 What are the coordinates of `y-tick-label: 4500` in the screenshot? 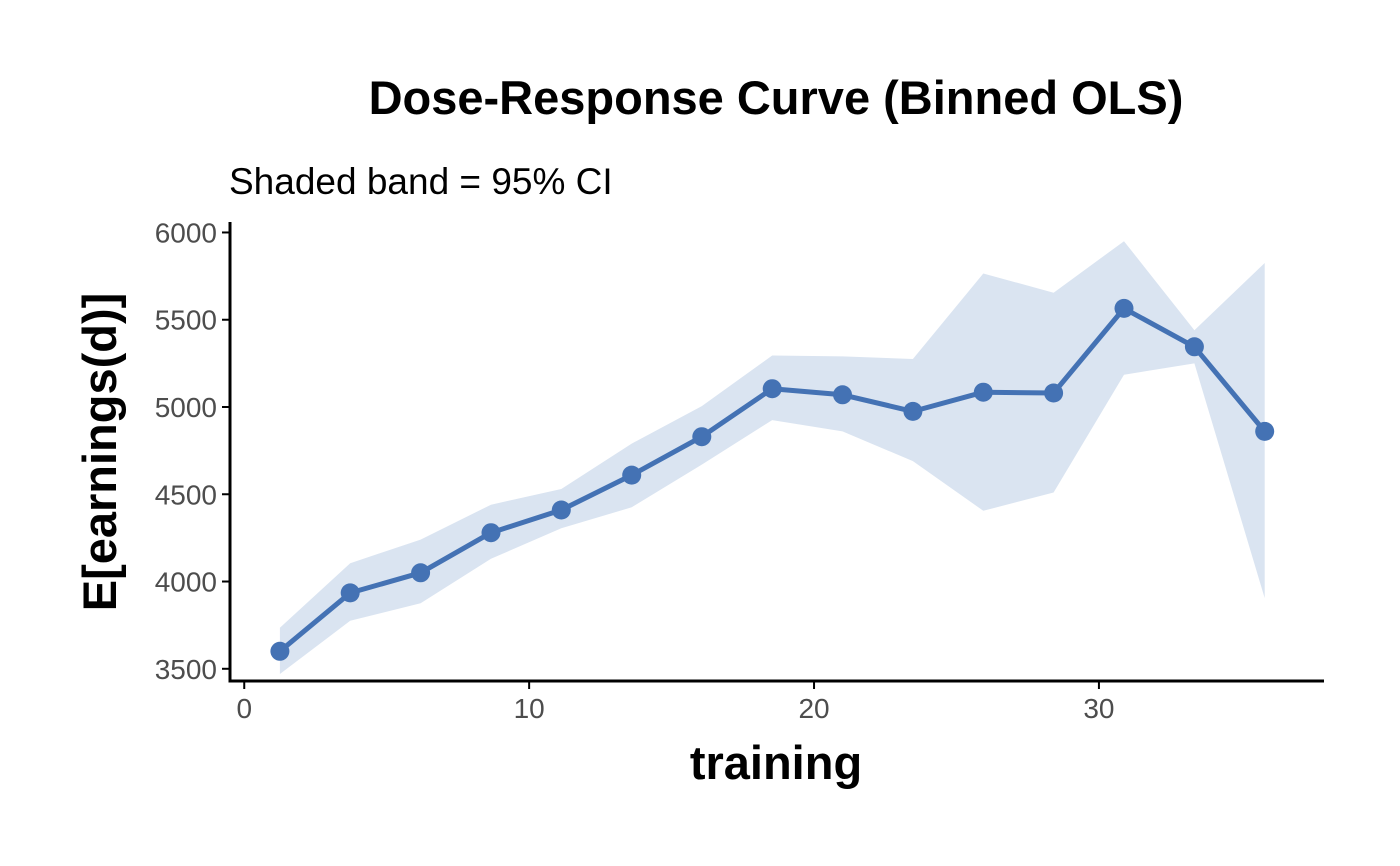 It's located at (186, 494).